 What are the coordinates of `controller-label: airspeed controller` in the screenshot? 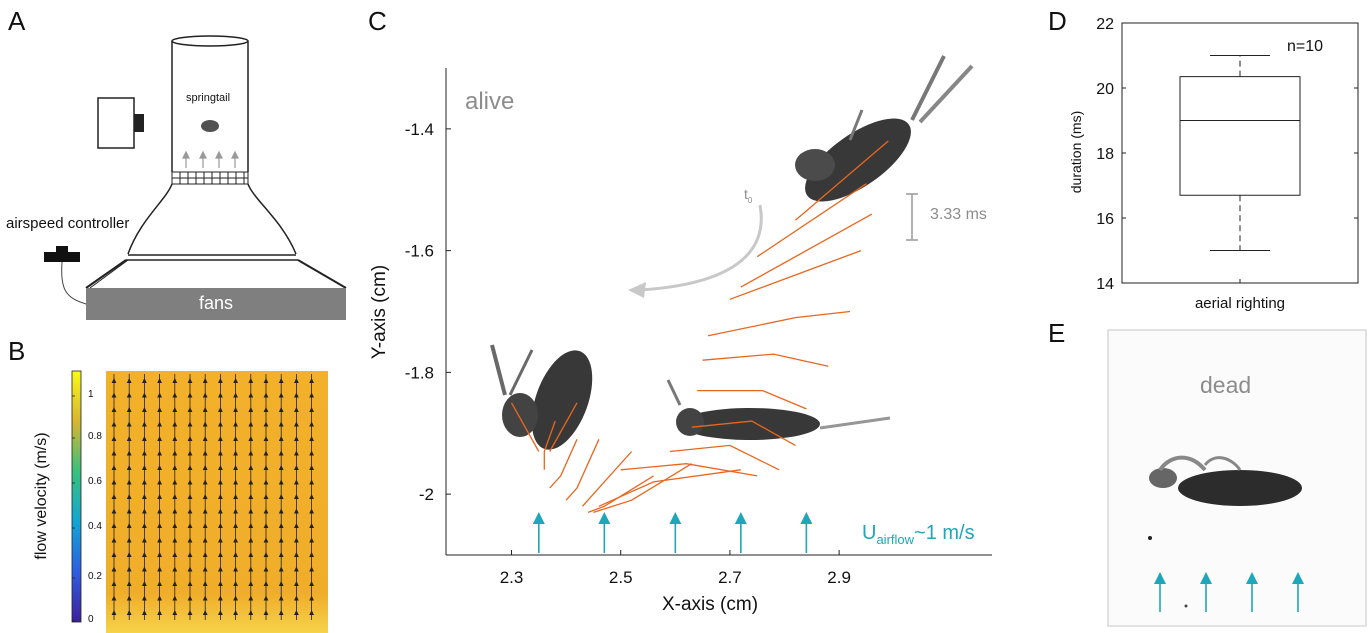 It's located at (68, 223).